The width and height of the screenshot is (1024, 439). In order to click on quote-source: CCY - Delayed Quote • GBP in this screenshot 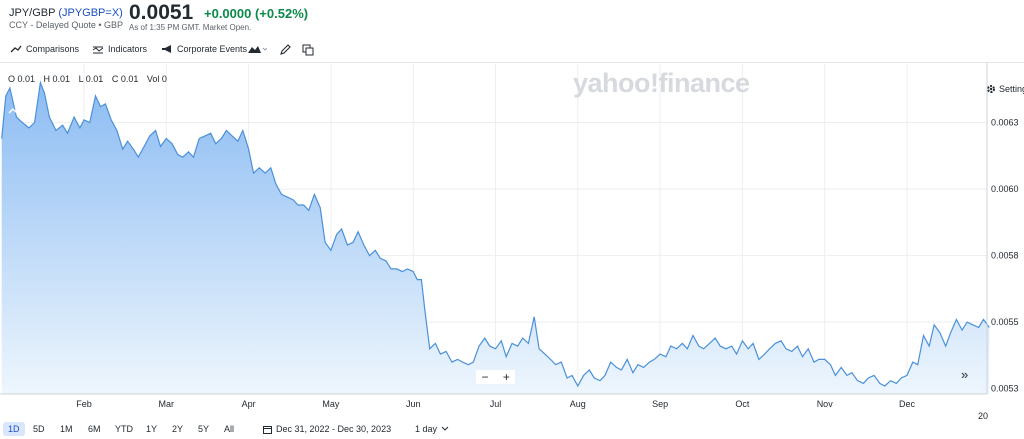, I will do `click(66, 25)`.